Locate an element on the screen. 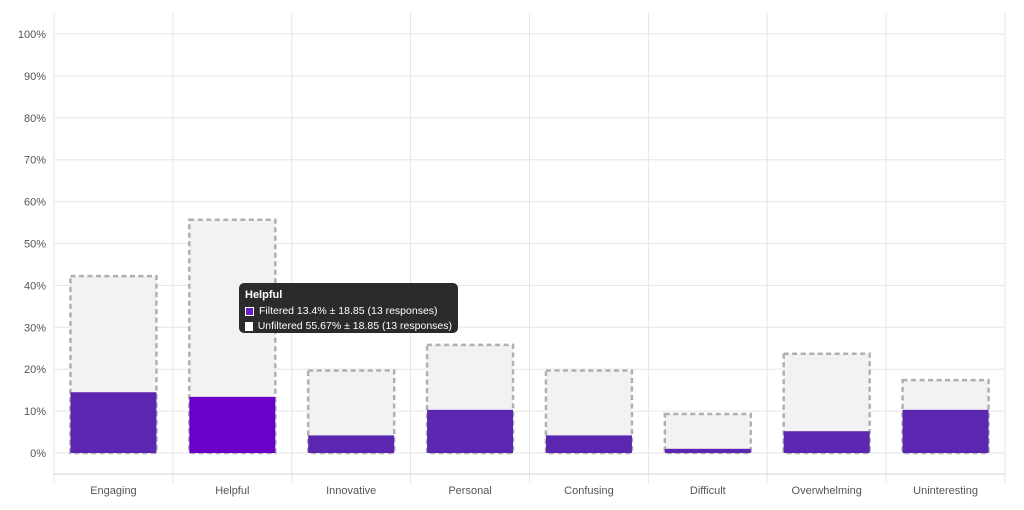  tooltip-unfiltered-row: Unfiltered 55.67% ± 18.85 (13 responses) is located at coordinates (348, 326).